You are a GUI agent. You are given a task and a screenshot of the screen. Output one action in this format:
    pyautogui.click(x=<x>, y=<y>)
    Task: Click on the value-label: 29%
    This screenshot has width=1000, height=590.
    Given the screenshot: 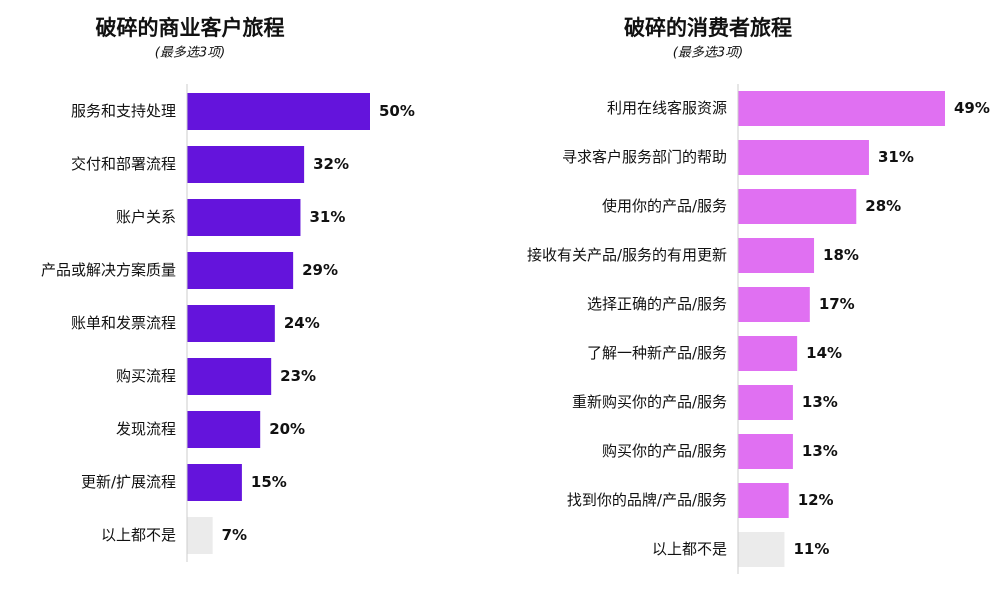 What is the action you would take?
    pyautogui.click(x=320, y=270)
    